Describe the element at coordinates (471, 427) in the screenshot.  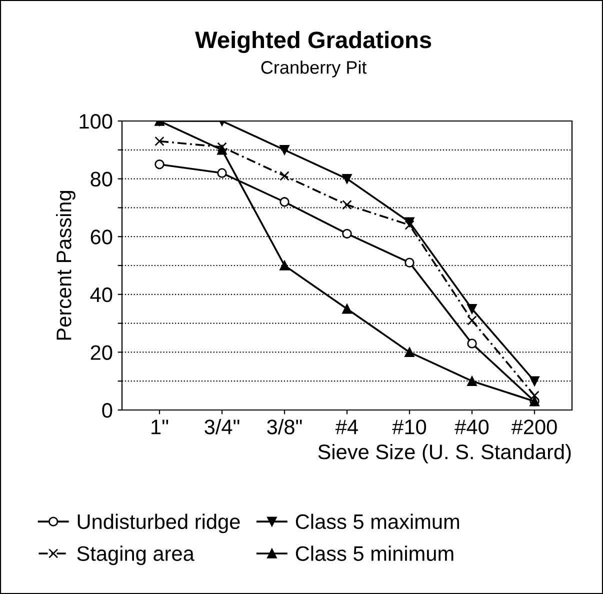
I see `x-tick-label: #40` at that location.